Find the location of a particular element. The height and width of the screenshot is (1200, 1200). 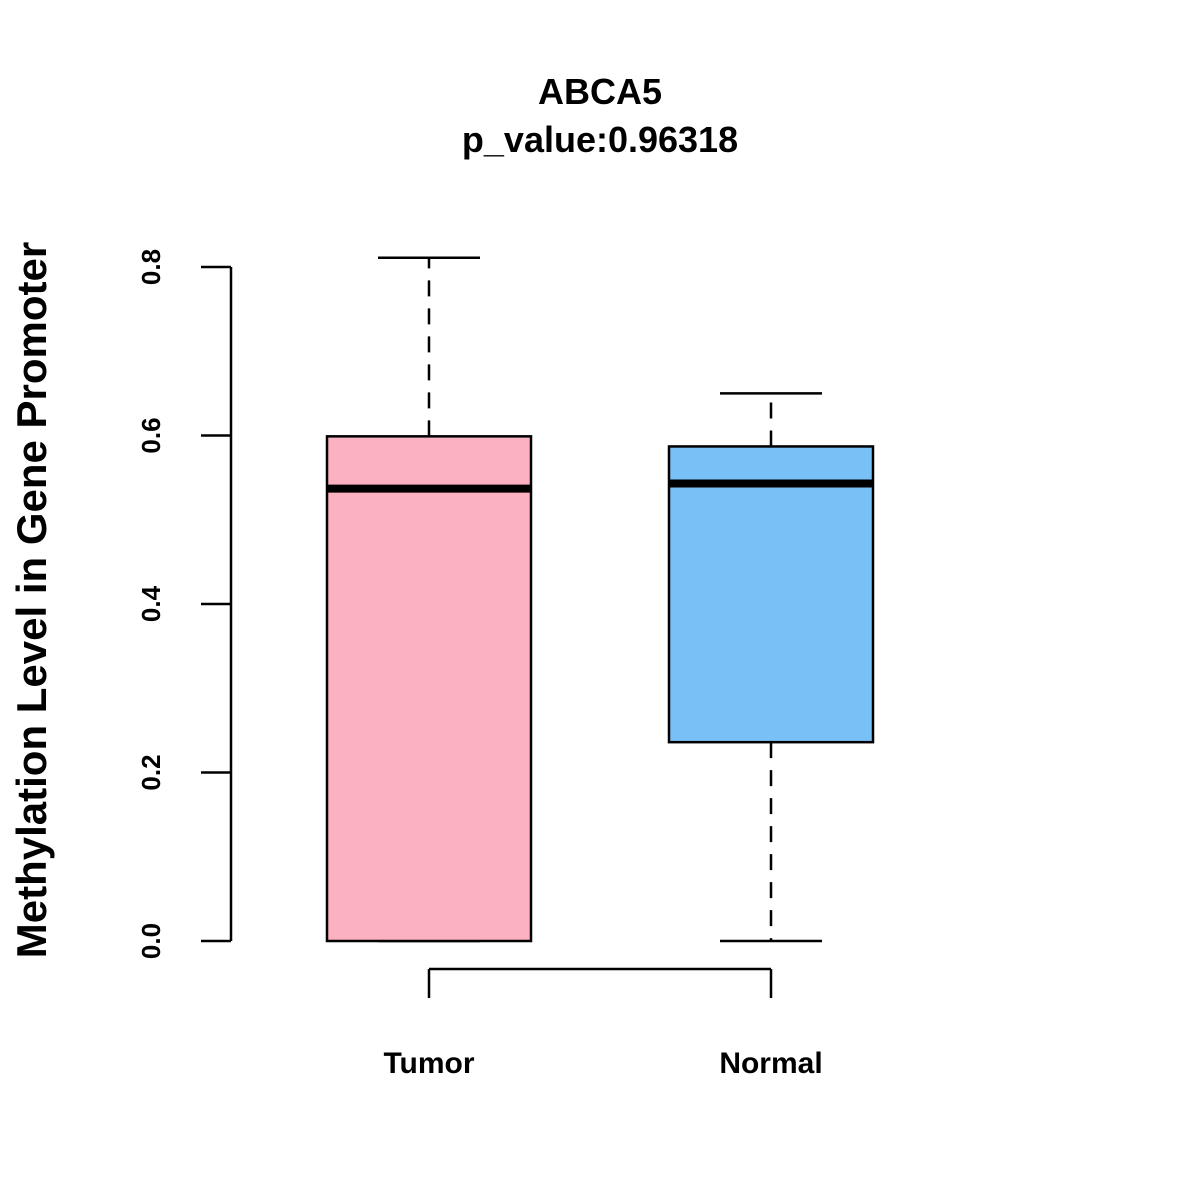

x-axis: Tumor Normal is located at coordinates (603, 1023).